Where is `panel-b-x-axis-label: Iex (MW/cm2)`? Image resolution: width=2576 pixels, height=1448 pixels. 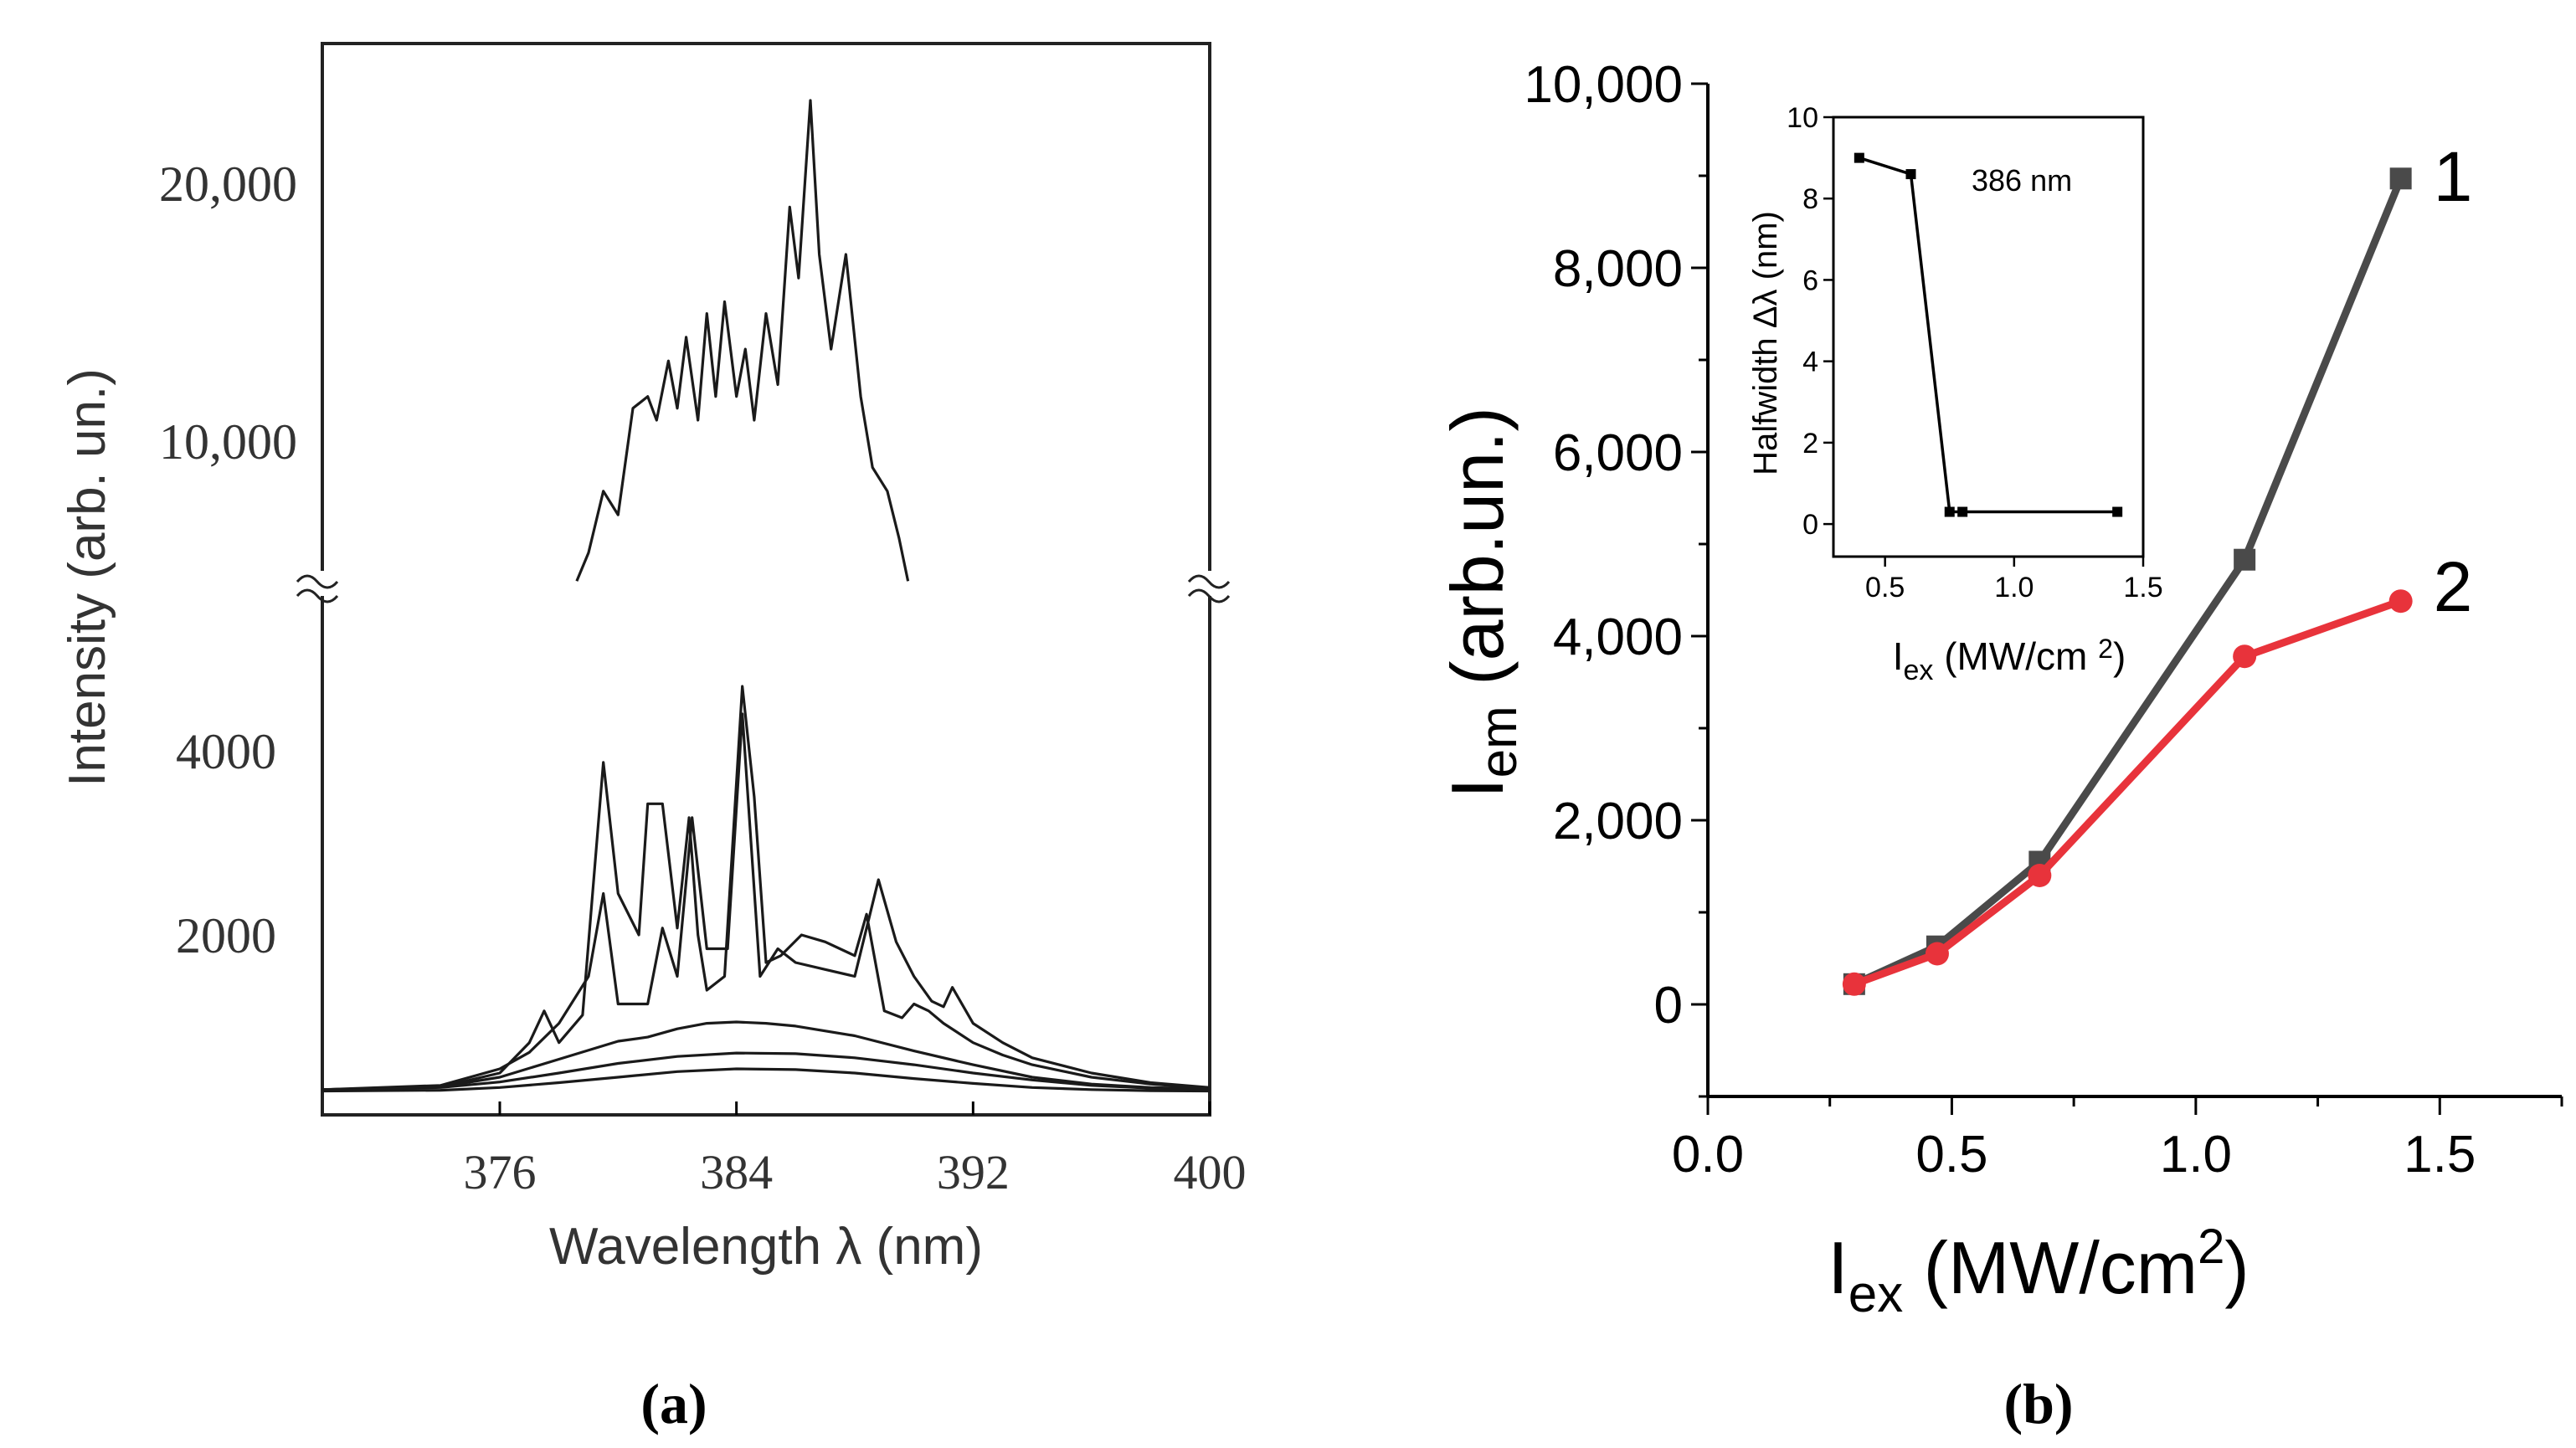
panel-b-x-axis-label: Iex (MW/cm2) is located at coordinates (2039, 1271).